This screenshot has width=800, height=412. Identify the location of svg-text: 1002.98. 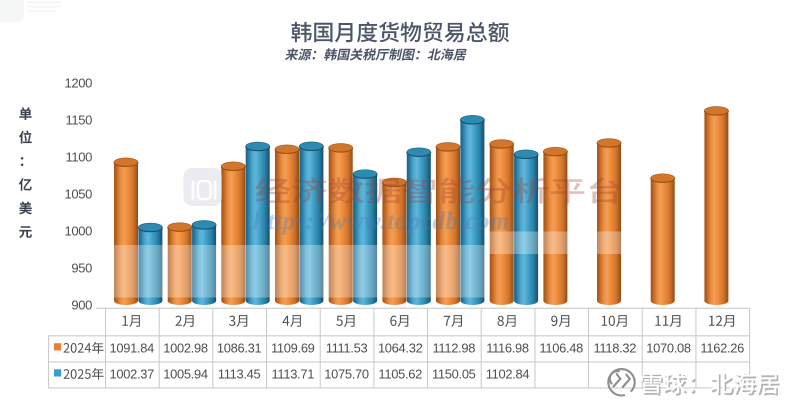
(185, 348).